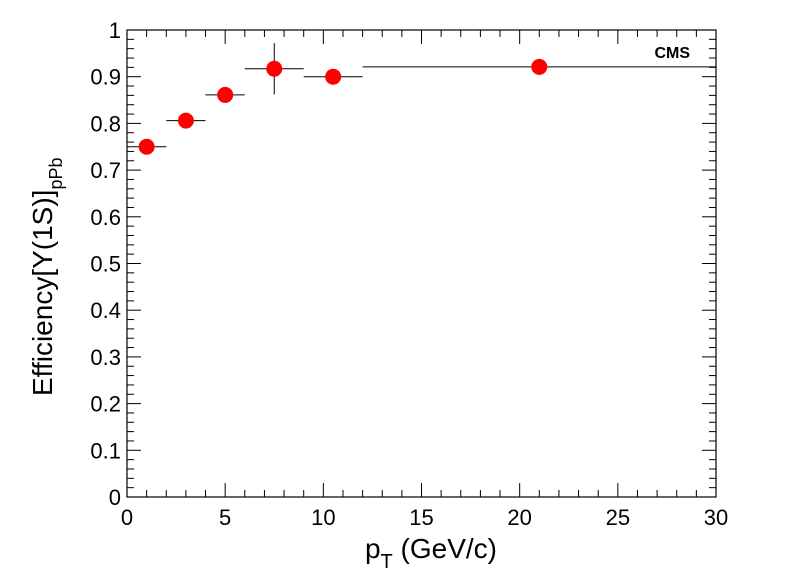 This screenshot has height=572, width=796. What do you see at coordinates (225, 517) in the screenshot?
I see `x-tick-label: 5` at bounding box center [225, 517].